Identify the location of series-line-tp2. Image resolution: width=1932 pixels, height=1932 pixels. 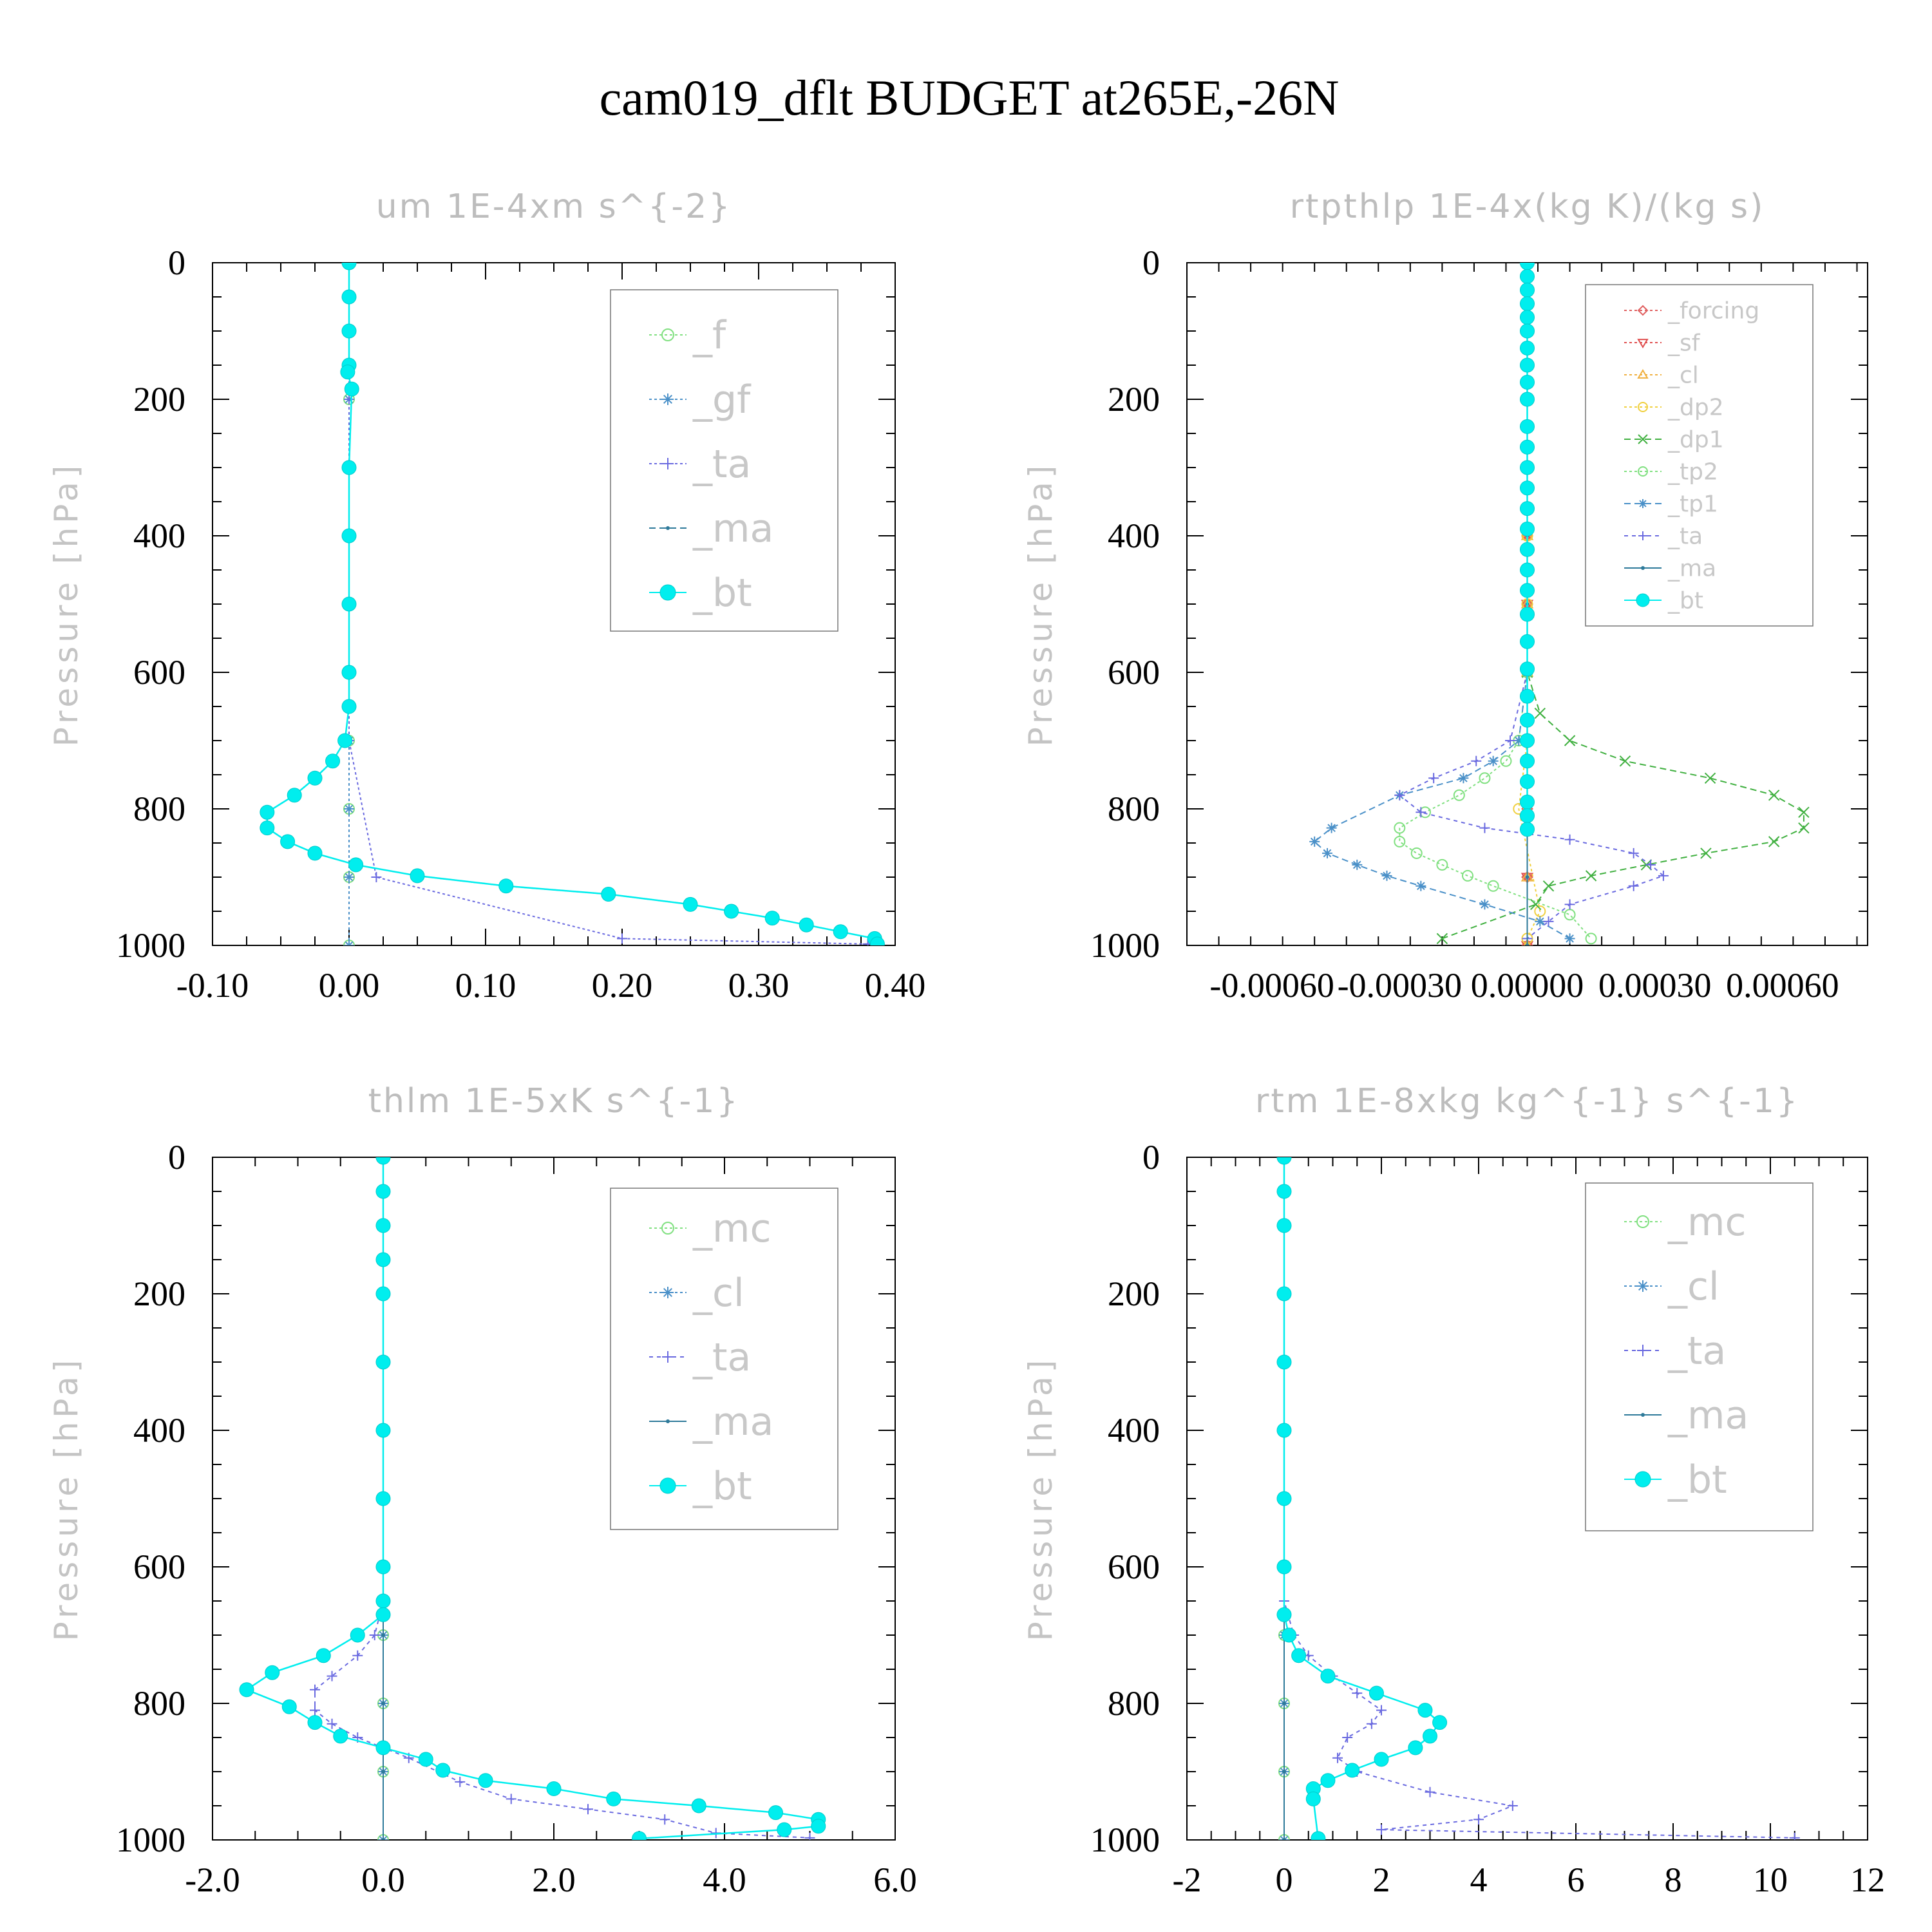
(1496, 602).